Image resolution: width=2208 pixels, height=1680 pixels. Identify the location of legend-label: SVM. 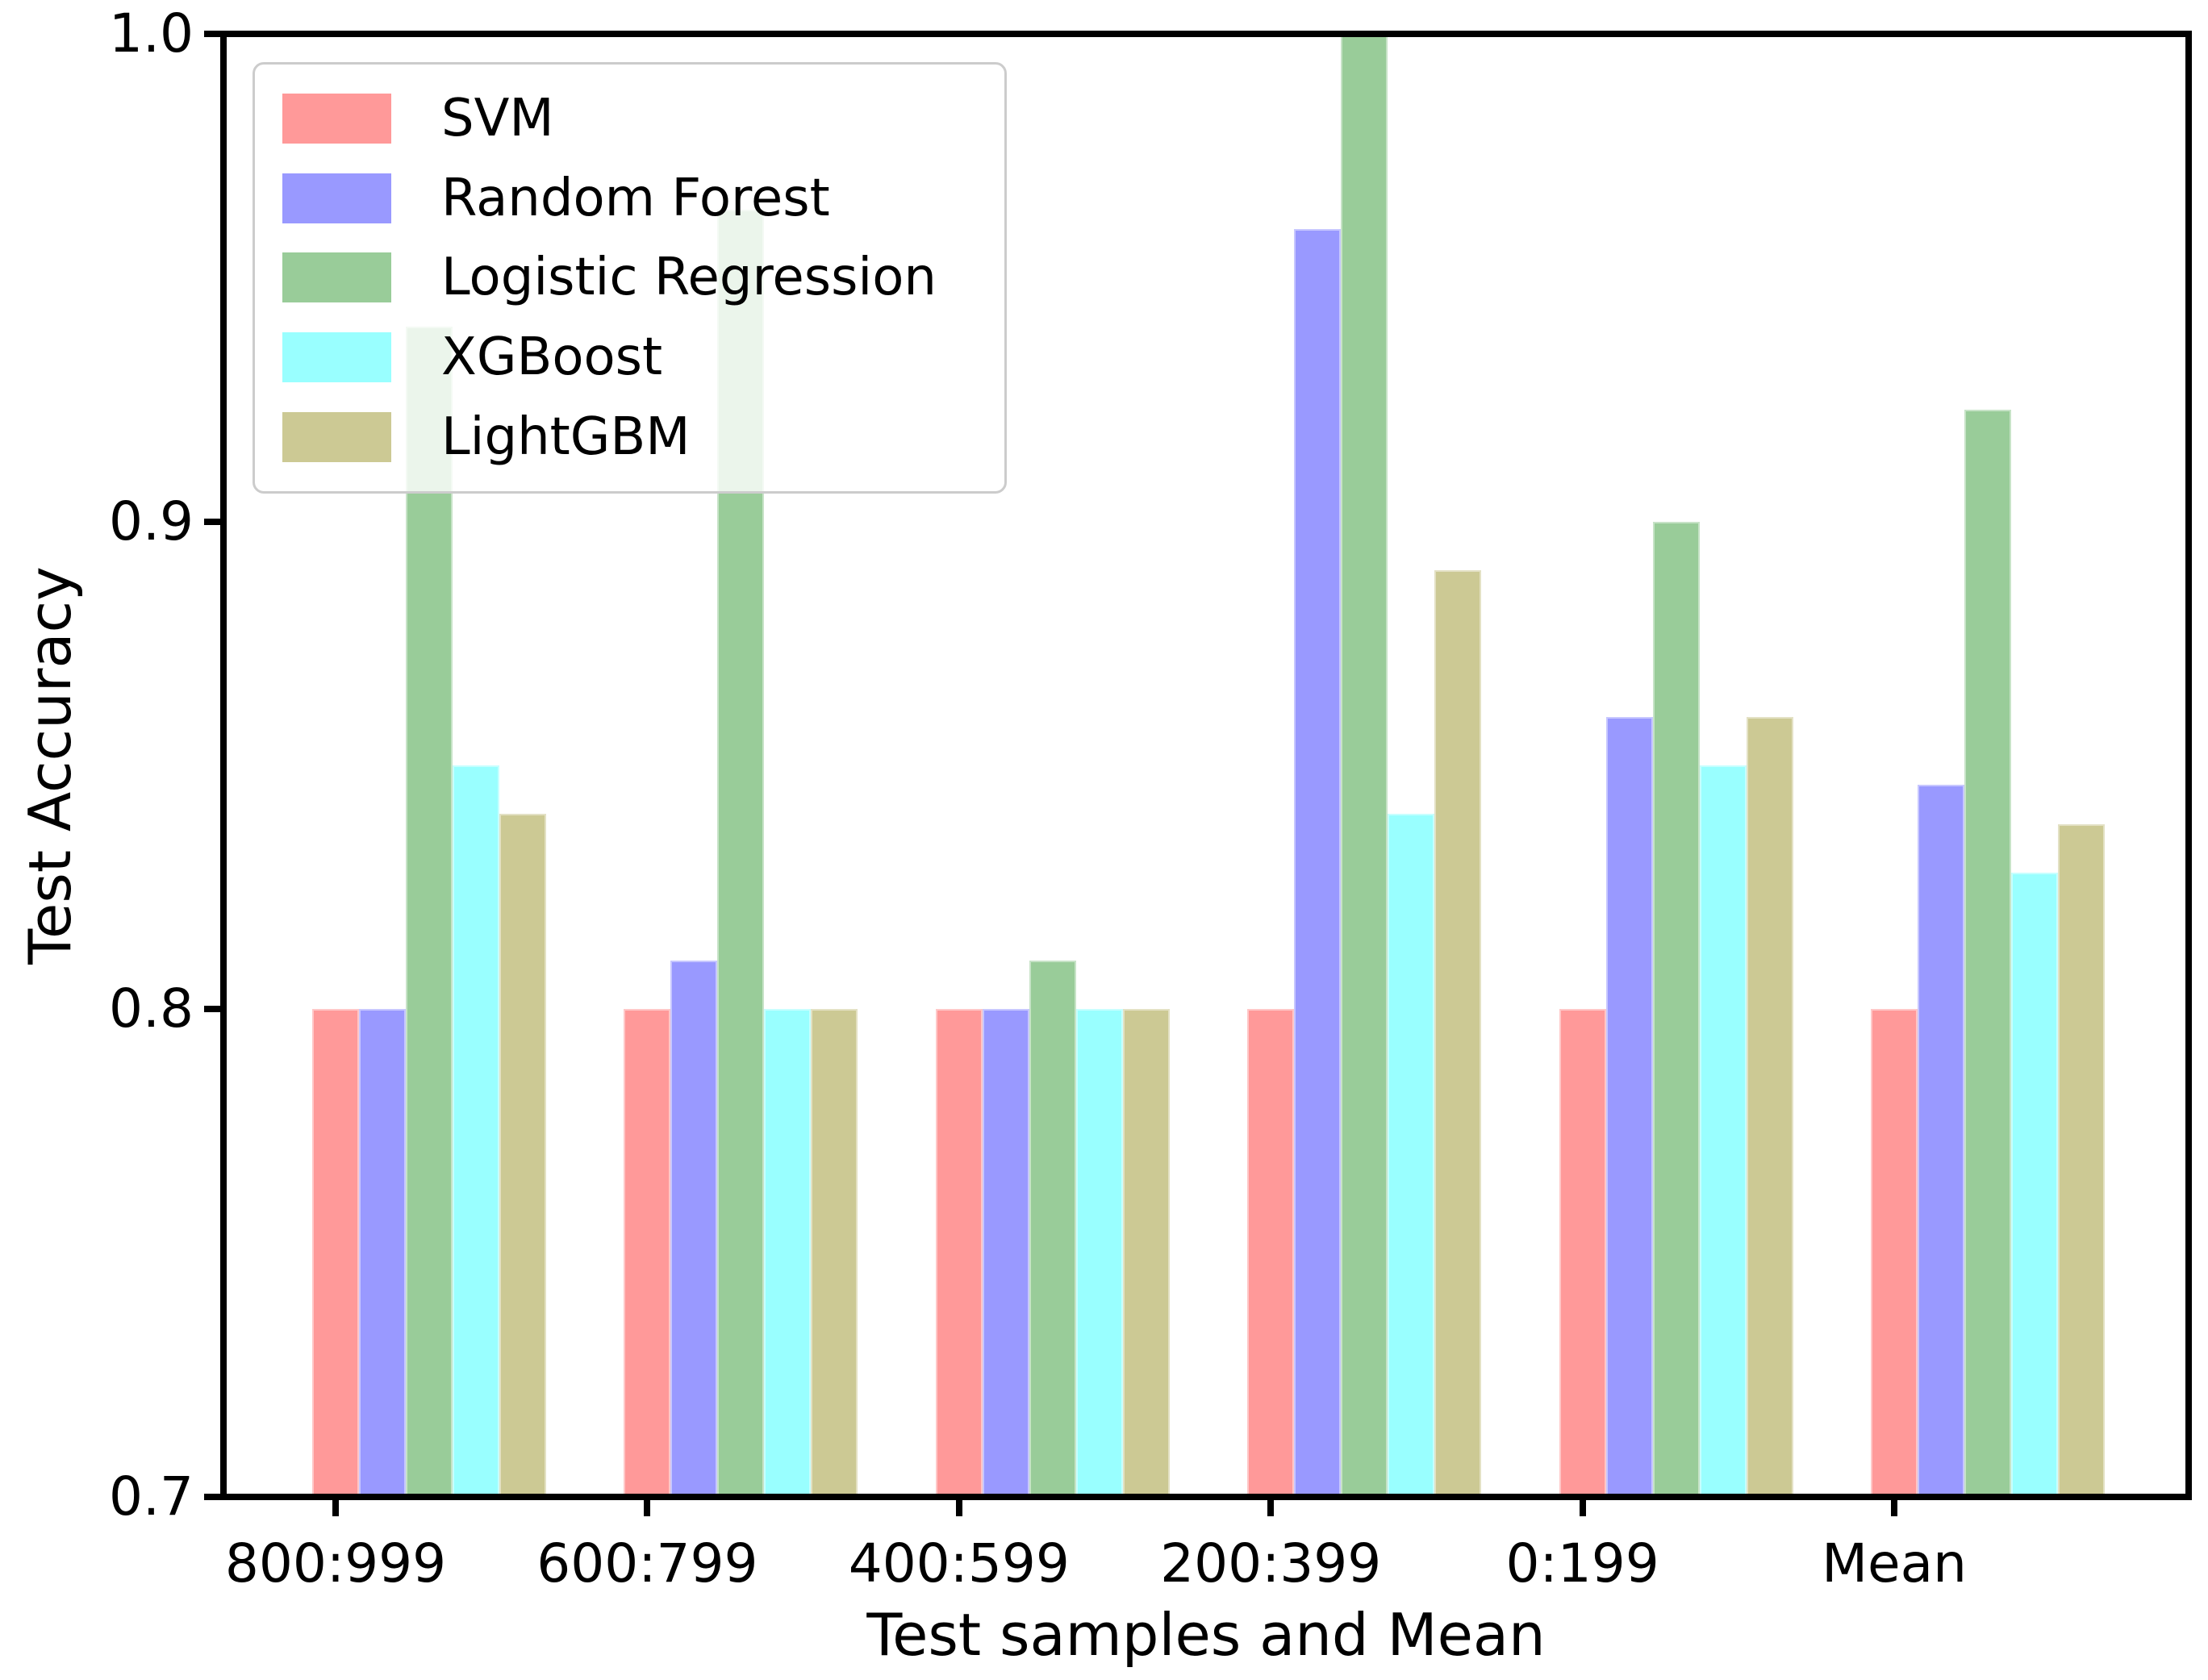
(497, 119).